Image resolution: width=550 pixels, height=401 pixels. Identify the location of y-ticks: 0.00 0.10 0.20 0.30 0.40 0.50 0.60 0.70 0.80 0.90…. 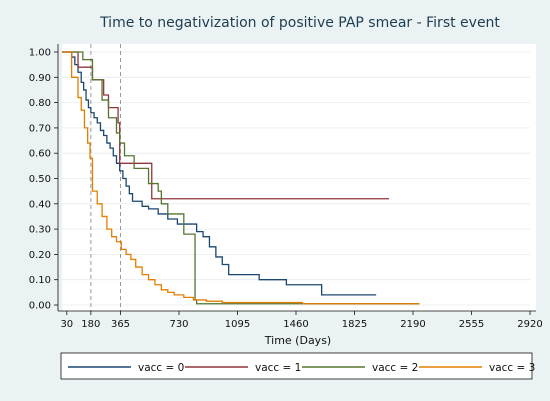
(43, 180).